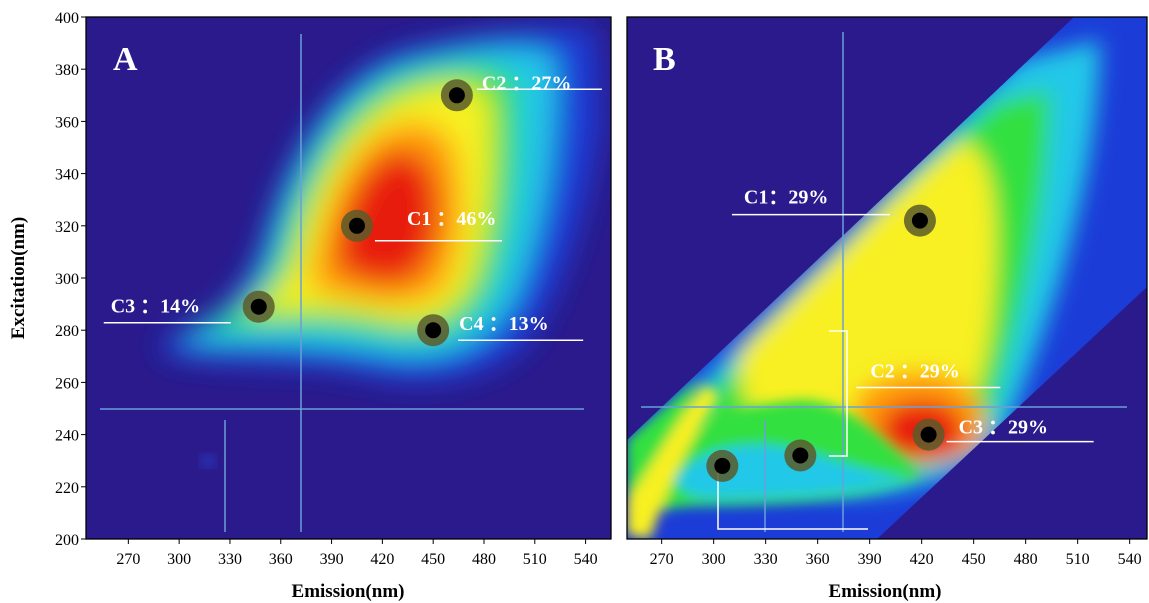 The height and width of the screenshot is (603, 1149). What do you see at coordinates (714, 559) in the screenshot?
I see `panel-b-x-tick-label: 300` at bounding box center [714, 559].